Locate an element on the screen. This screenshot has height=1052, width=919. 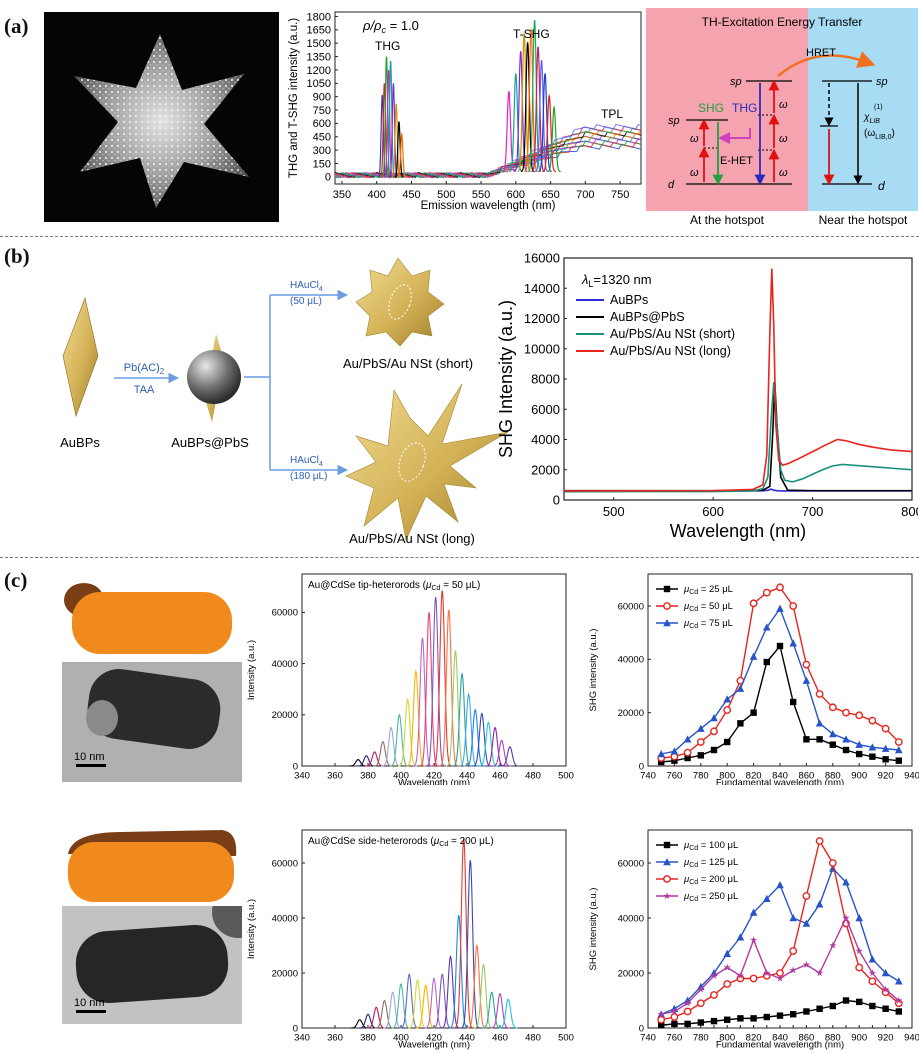
b-shg-xlabel: Wavelength (nm) is located at coordinates (738, 531).